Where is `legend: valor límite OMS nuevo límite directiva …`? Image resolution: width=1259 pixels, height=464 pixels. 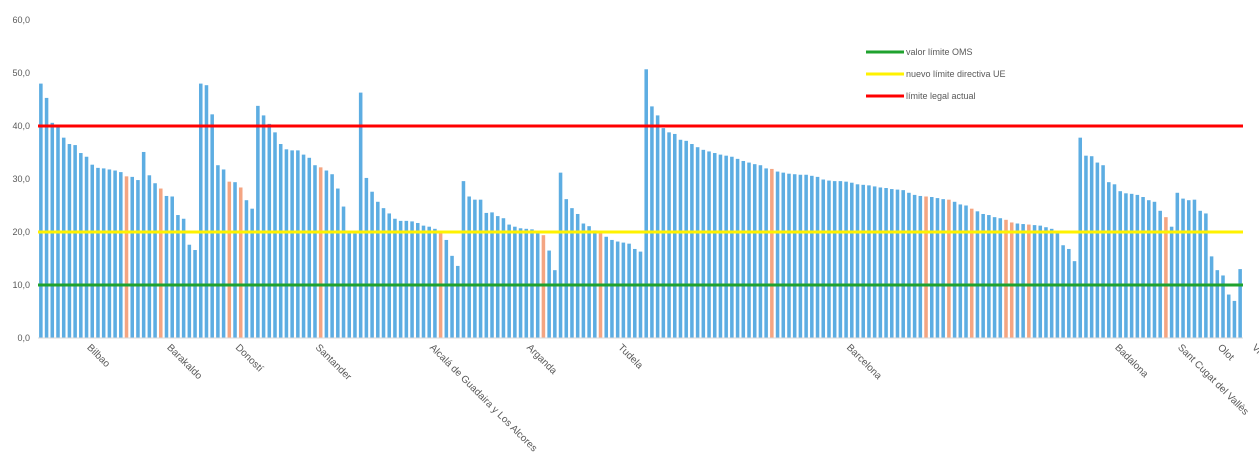 legend: valor límite OMS nuevo límite directiva … is located at coordinates (936, 74).